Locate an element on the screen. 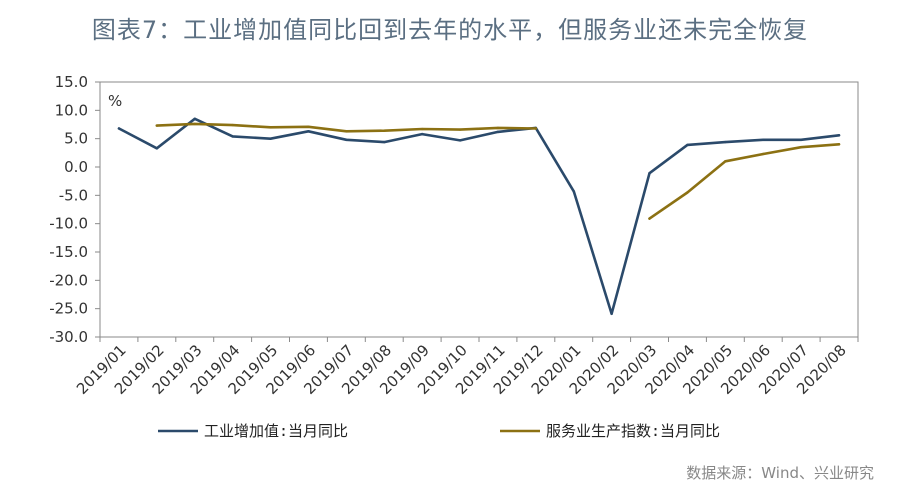 The height and width of the screenshot is (498, 900). y-tick-label: -10.0 is located at coordinates (68, 224).